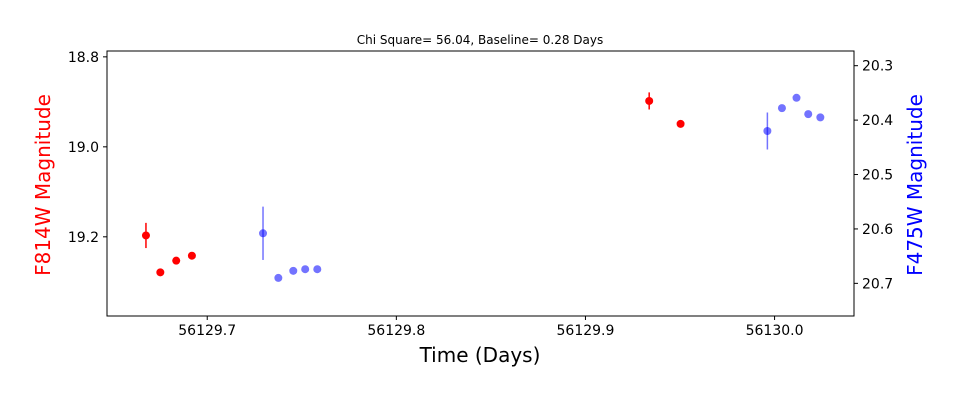  What do you see at coordinates (586, 331) in the screenshot?
I see `x-tick-label: 56129.9` at bounding box center [586, 331].